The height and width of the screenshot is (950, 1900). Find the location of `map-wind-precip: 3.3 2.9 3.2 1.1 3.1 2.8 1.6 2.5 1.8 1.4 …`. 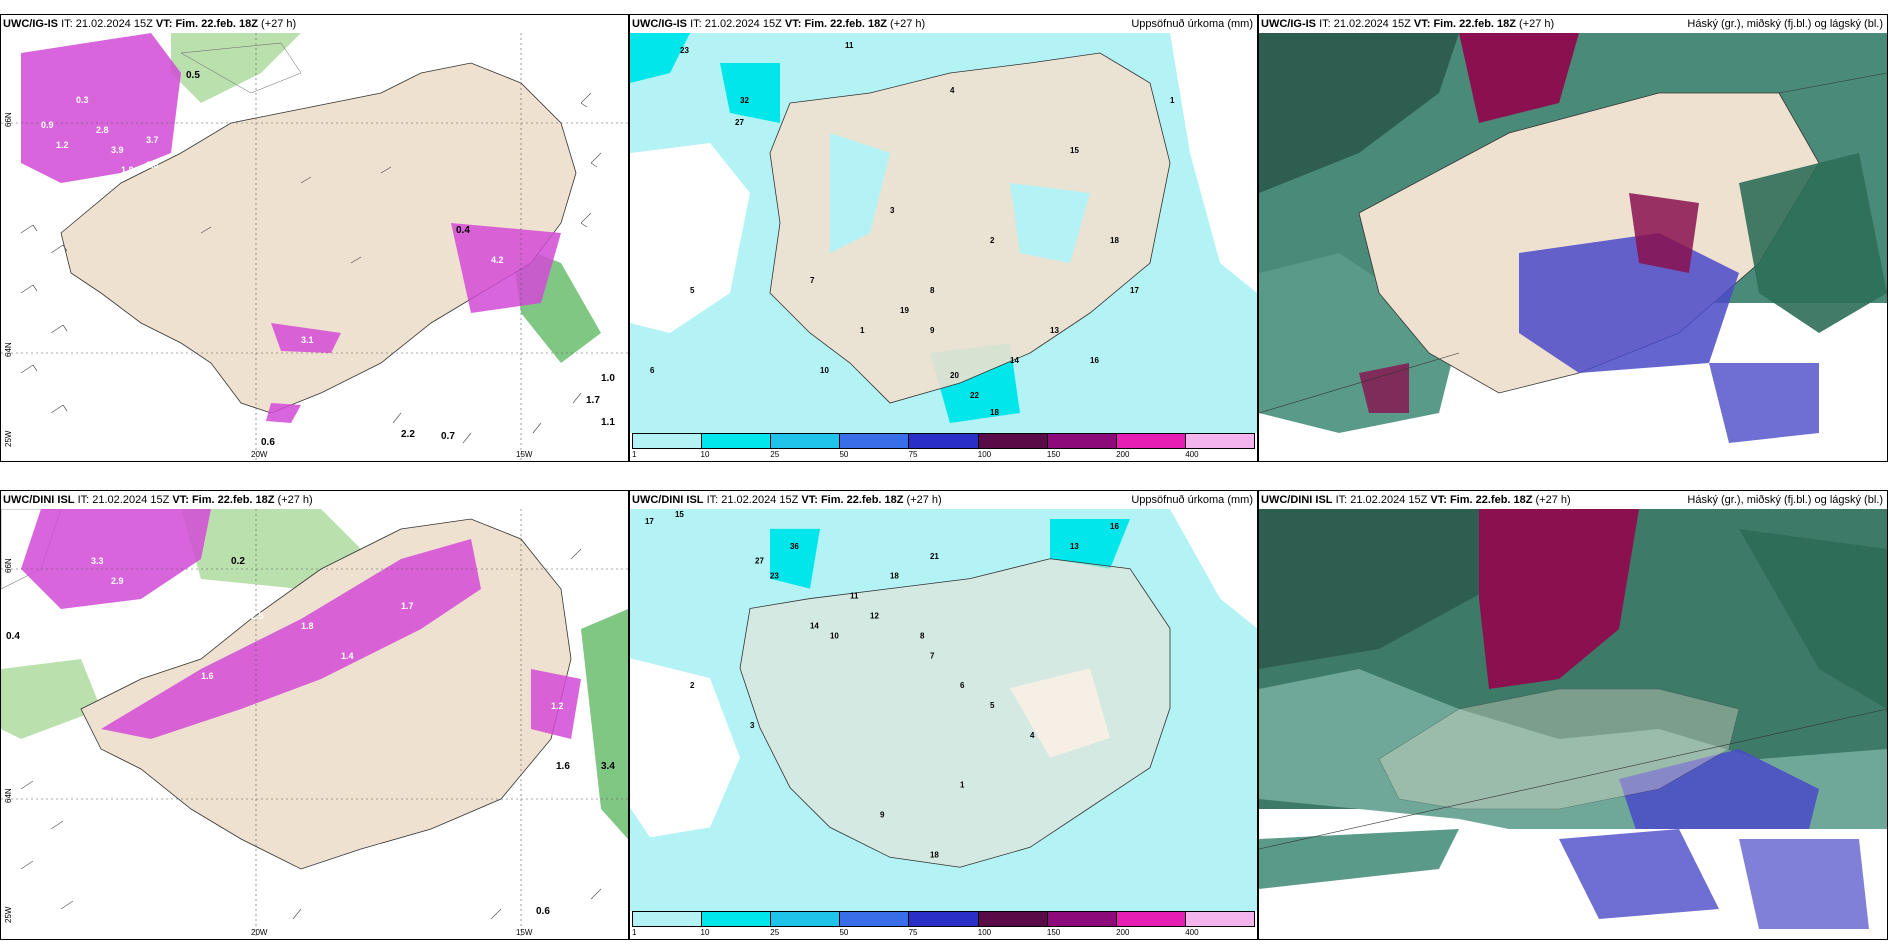

map-wind-precip: 3.3 2.9 3.2 1.1 3.1 2.8 1.6 2.5 1.8 1.4 … is located at coordinates (314, 724).